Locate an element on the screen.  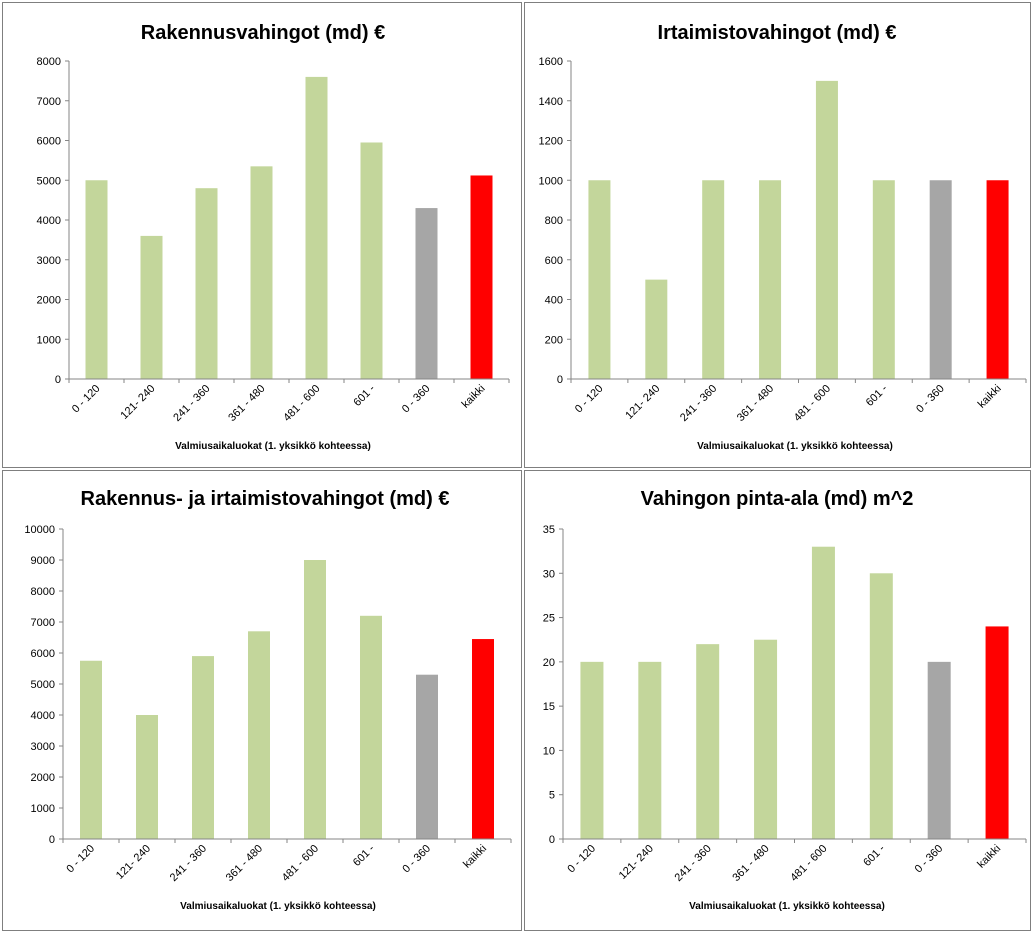
y-tick-label: 20 is located at coordinates (549, 663).